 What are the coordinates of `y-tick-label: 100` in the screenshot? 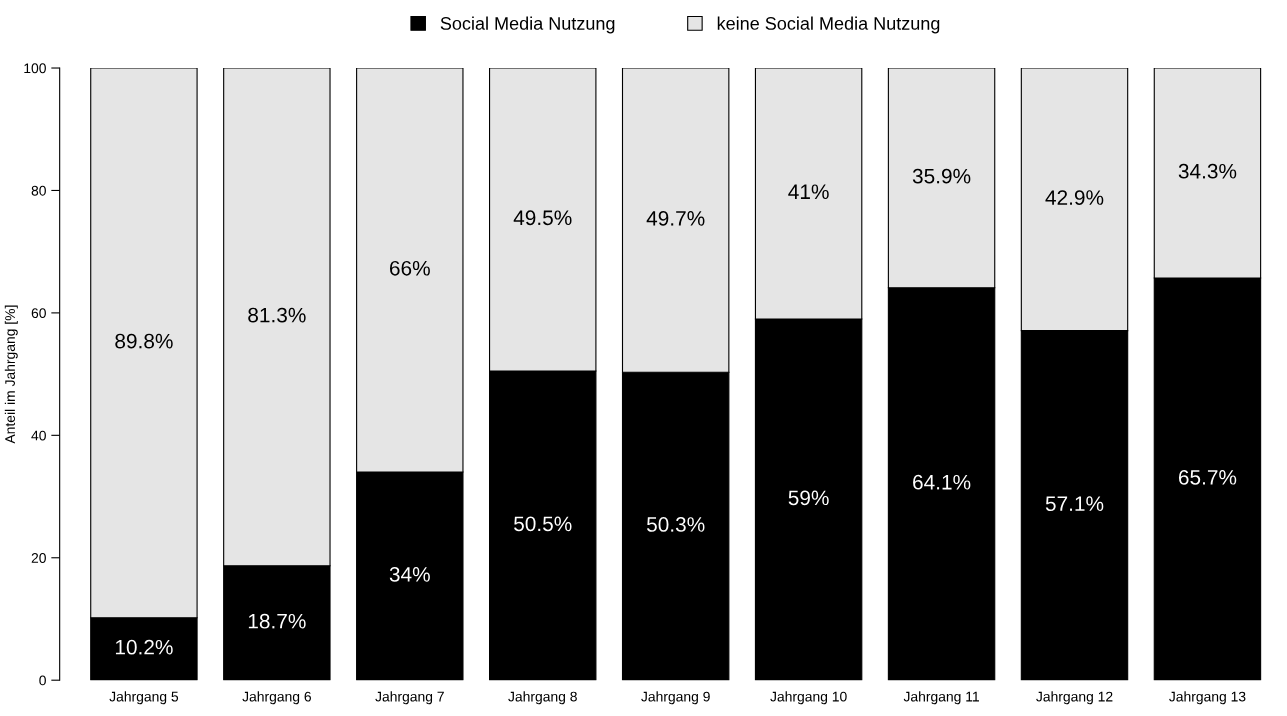 It's located at (35, 68).